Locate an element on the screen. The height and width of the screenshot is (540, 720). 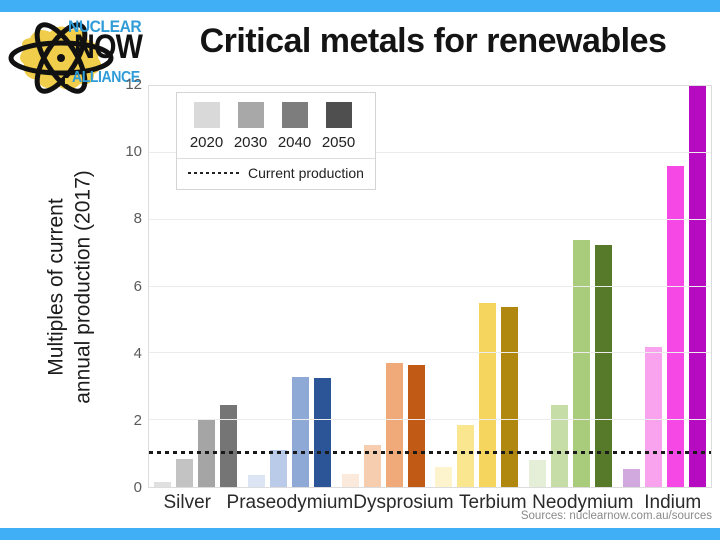
bar-group-dysprosium is located at coordinates (383, 286).